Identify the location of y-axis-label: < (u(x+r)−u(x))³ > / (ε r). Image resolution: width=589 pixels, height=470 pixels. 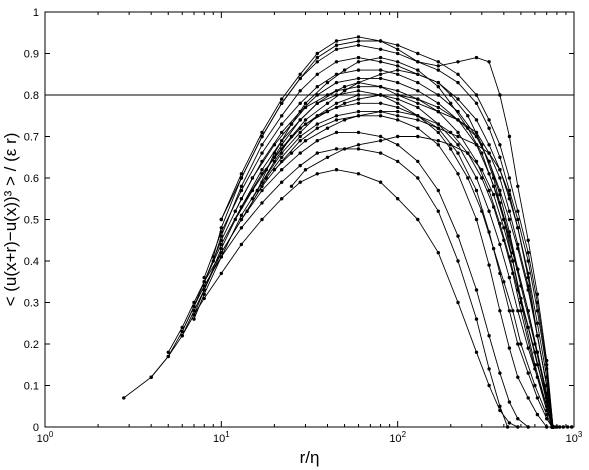
(10, 220).